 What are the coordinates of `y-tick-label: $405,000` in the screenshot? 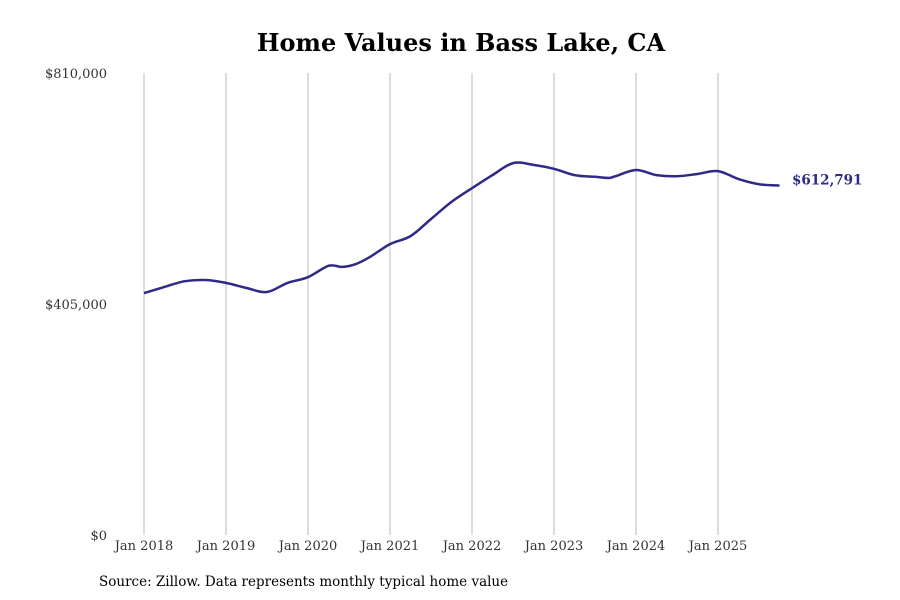 It's located at (76, 305).